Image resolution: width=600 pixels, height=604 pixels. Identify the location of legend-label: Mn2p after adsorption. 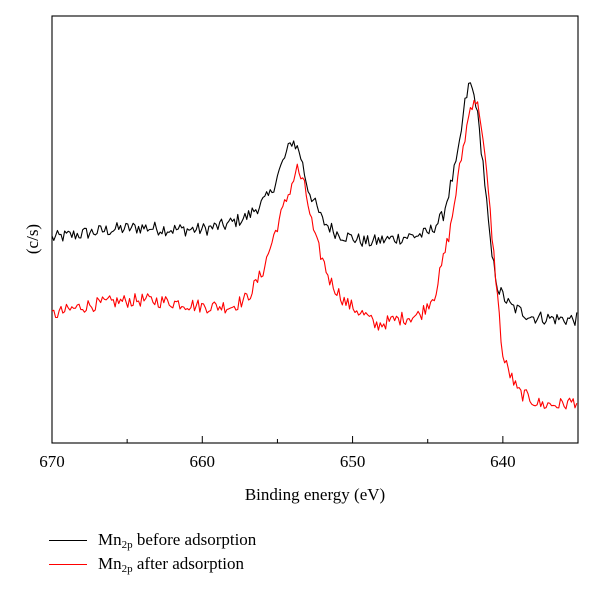
(171, 564).